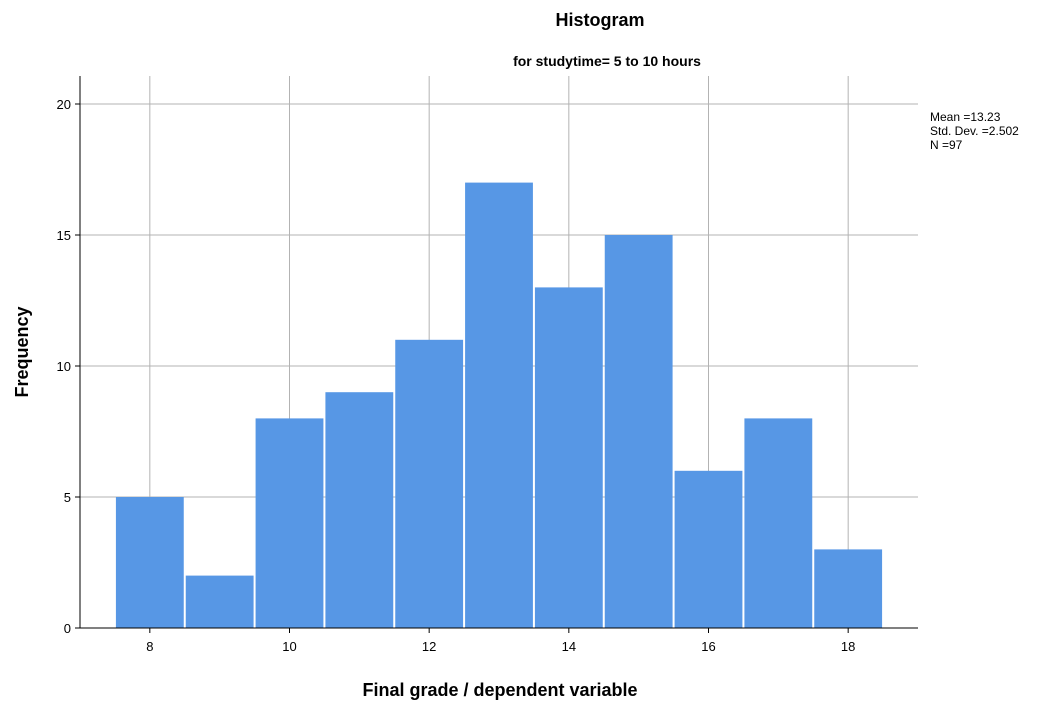 This screenshot has height=710, width=1057. Describe the element at coordinates (67, 497) in the screenshot. I see `y-tick-label: 5` at that location.